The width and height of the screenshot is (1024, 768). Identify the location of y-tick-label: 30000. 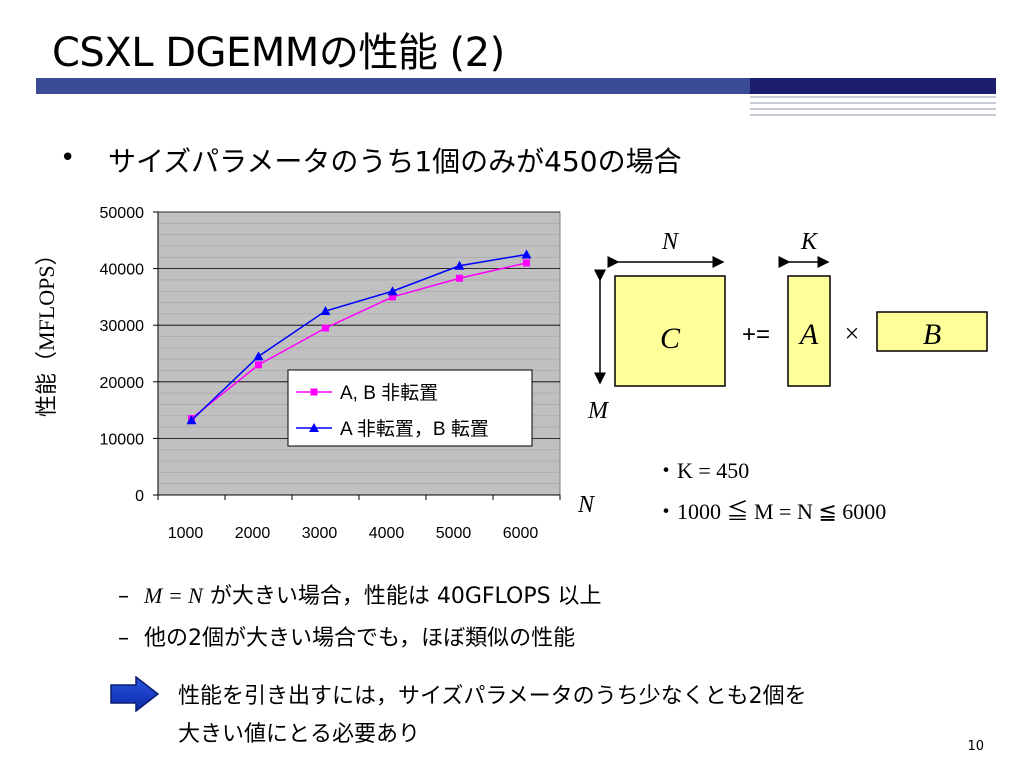
(122, 326).